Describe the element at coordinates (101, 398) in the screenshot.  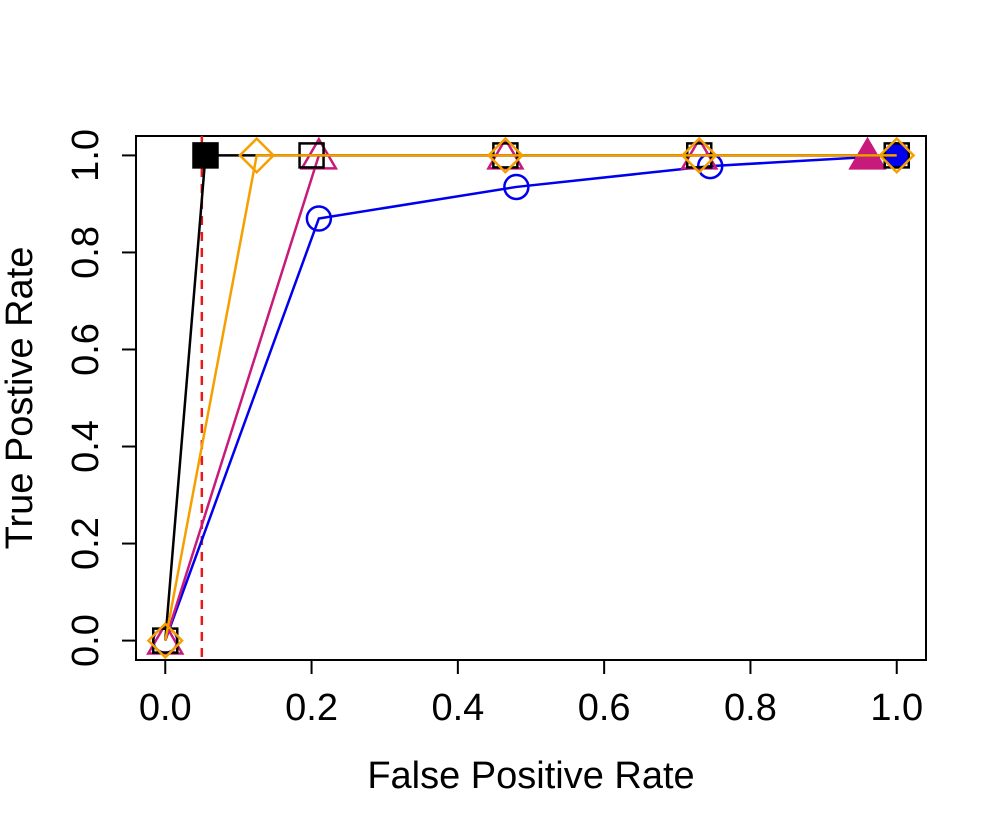
I see `y-axis: 0.0 0.2 0.4 0.6 0.8 1.0` at that location.